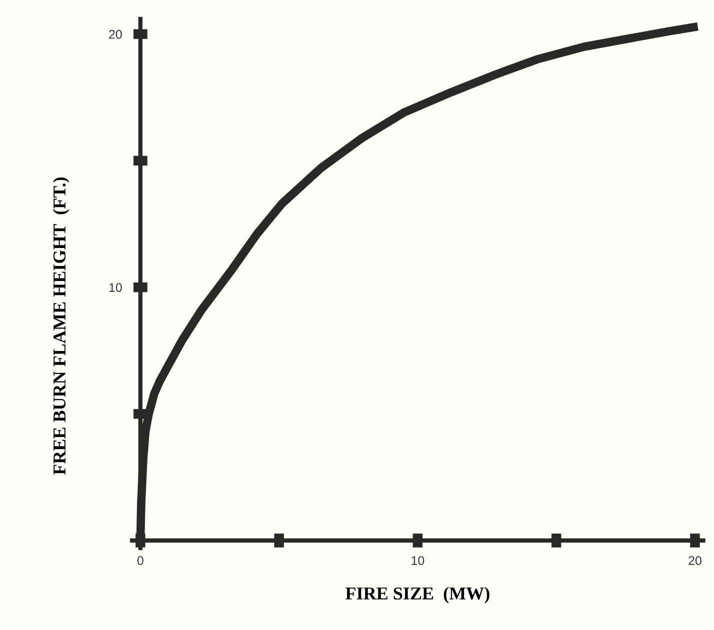 The image size is (714, 630). Describe the element at coordinates (695, 560) in the screenshot. I see `x-tick-label: 20` at that location.